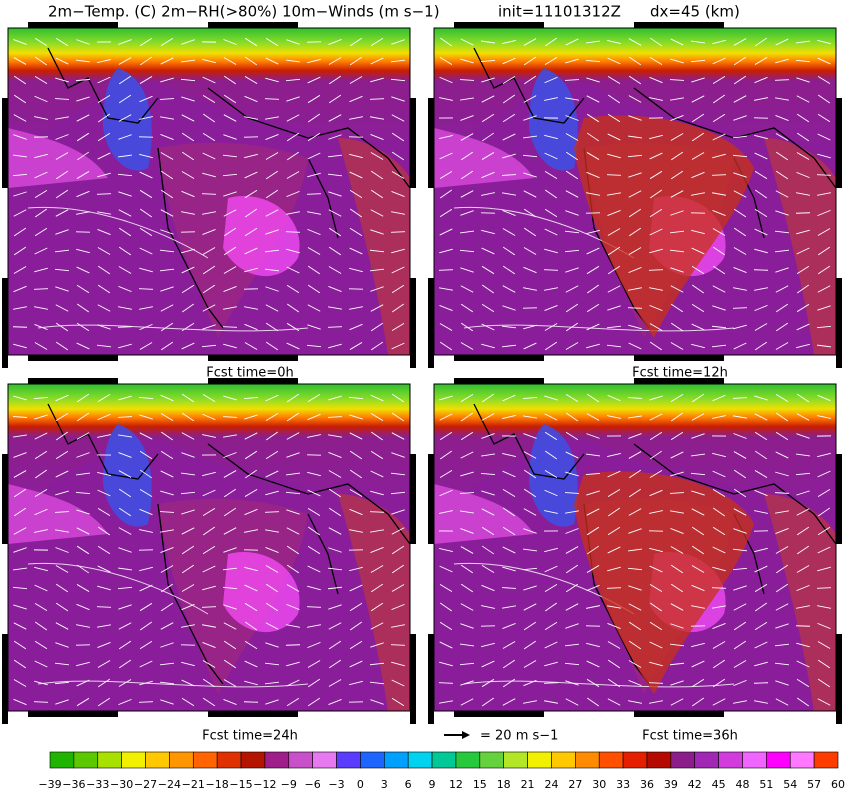 The width and height of the screenshot is (846, 791). I want to click on colorbar-label: −15, so click(240, 784).